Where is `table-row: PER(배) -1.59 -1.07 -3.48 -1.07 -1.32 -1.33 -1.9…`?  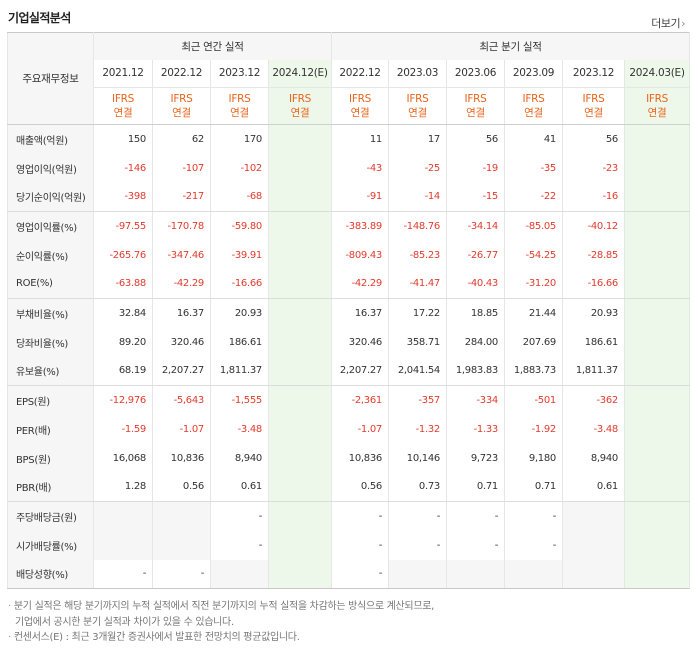
table-row: PER(배) -1.59 -1.07 -3.48 -1.07 -1.32 -1.33 -1.9… is located at coordinates (349, 429).